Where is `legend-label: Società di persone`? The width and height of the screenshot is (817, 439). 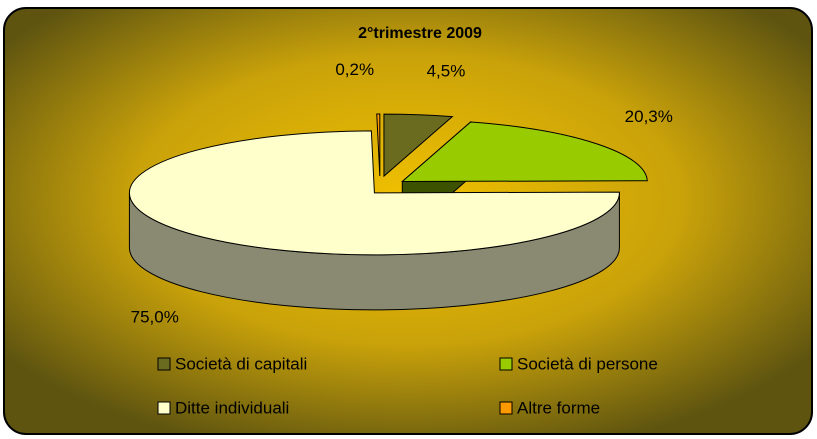 legend-label: Società di persone is located at coordinates (587, 363).